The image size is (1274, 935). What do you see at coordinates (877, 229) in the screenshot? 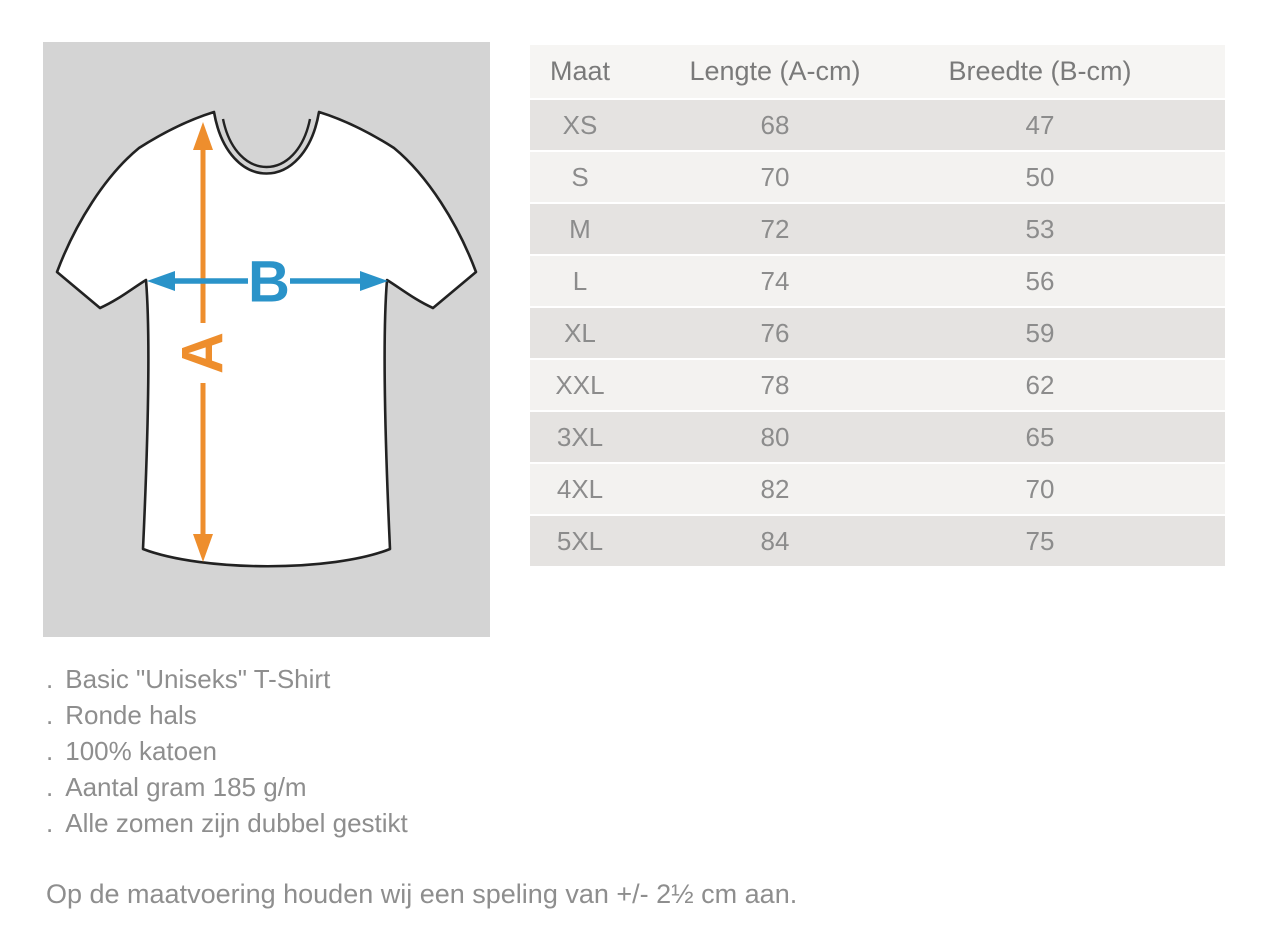
I see `table-row-m: M 72 53` at bounding box center [877, 229].